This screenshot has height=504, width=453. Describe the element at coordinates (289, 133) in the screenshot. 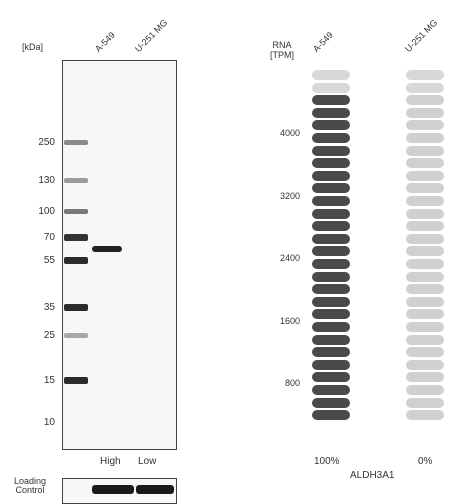

I see `tpm-tick-4000: 4000` at that location.